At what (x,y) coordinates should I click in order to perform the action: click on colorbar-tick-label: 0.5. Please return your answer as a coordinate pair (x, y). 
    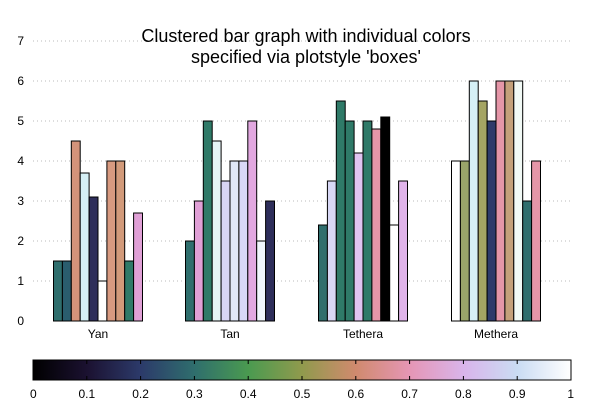
    Looking at the image, I should click on (302, 393).